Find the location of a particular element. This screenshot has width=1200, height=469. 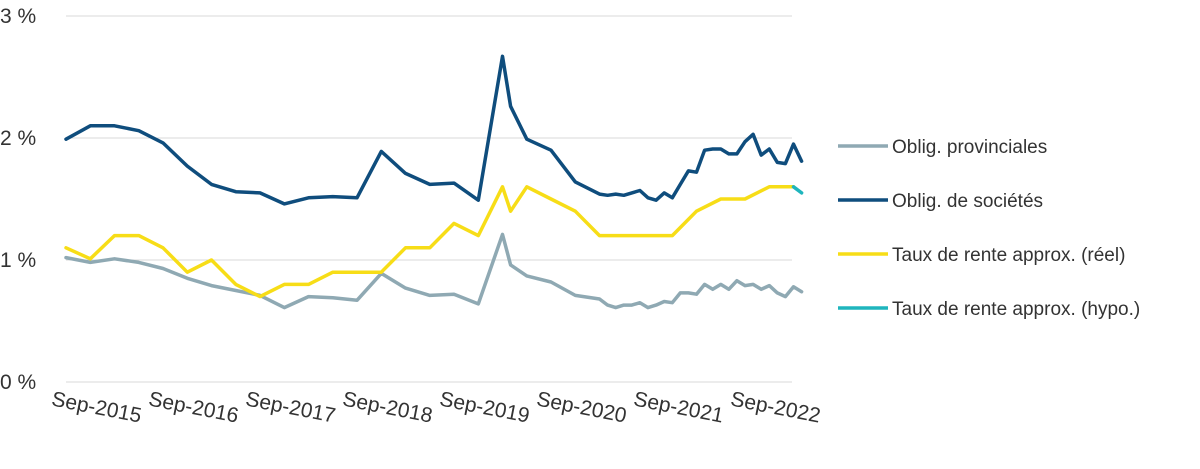

x-tick-label: Sep-2016 is located at coordinates (194, 408).